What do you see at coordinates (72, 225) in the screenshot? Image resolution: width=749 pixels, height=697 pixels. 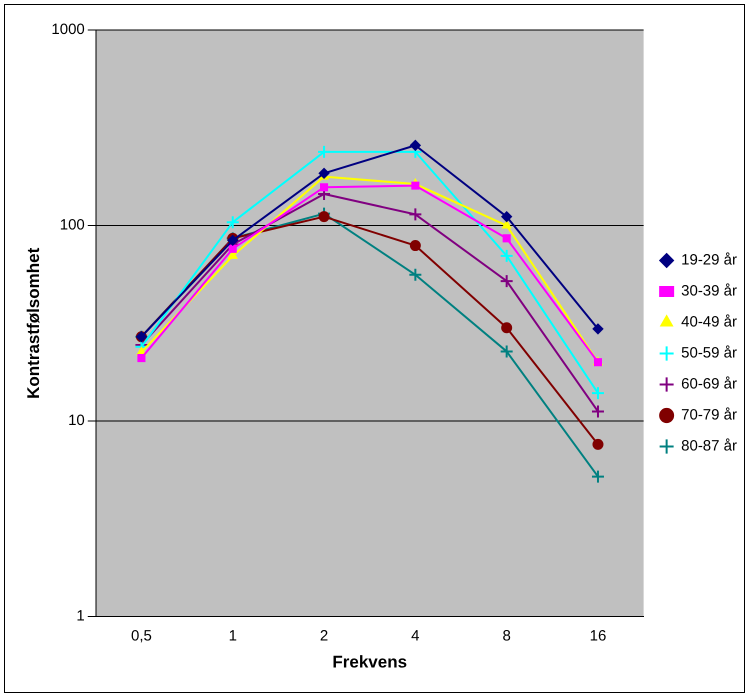 I see `y-tick-label: 100` at bounding box center [72, 225].